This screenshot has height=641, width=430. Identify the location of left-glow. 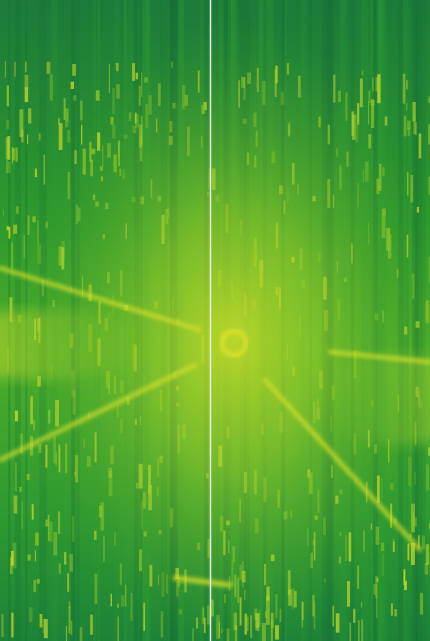
(75, 345).